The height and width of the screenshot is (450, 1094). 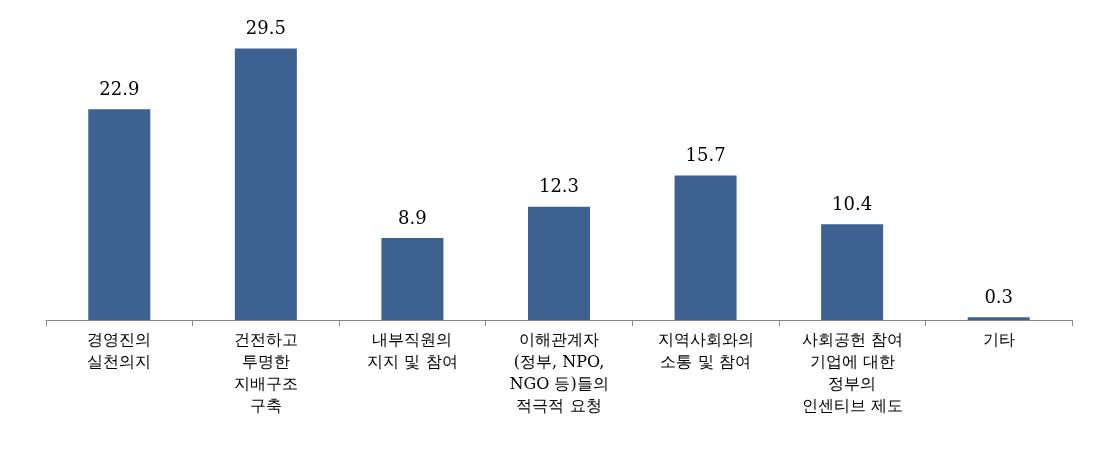 What do you see at coordinates (998, 339) in the screenshot?
I see `x-tick-label: 기타` at bounding box center [998, 339].